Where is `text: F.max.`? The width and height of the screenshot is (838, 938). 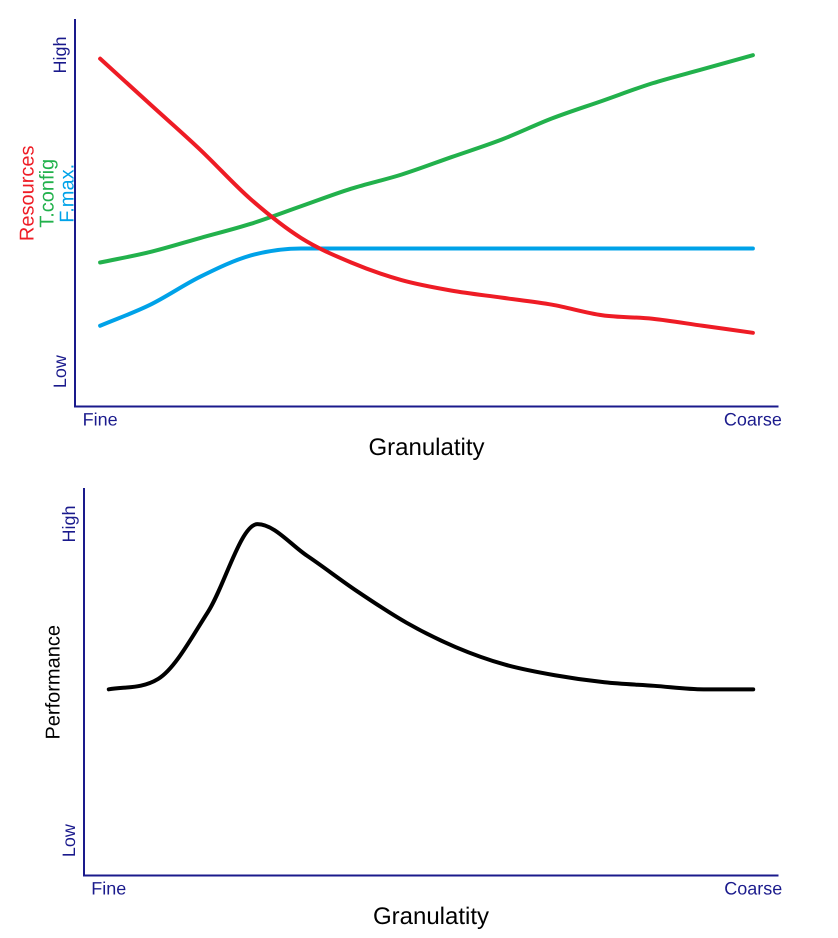
text: F.max. is located at coordinates (67, 193).